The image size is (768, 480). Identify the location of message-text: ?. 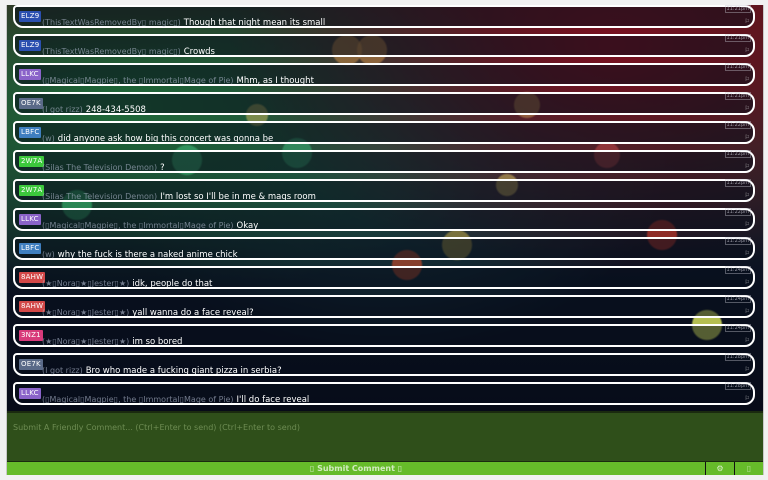
(162, 168).